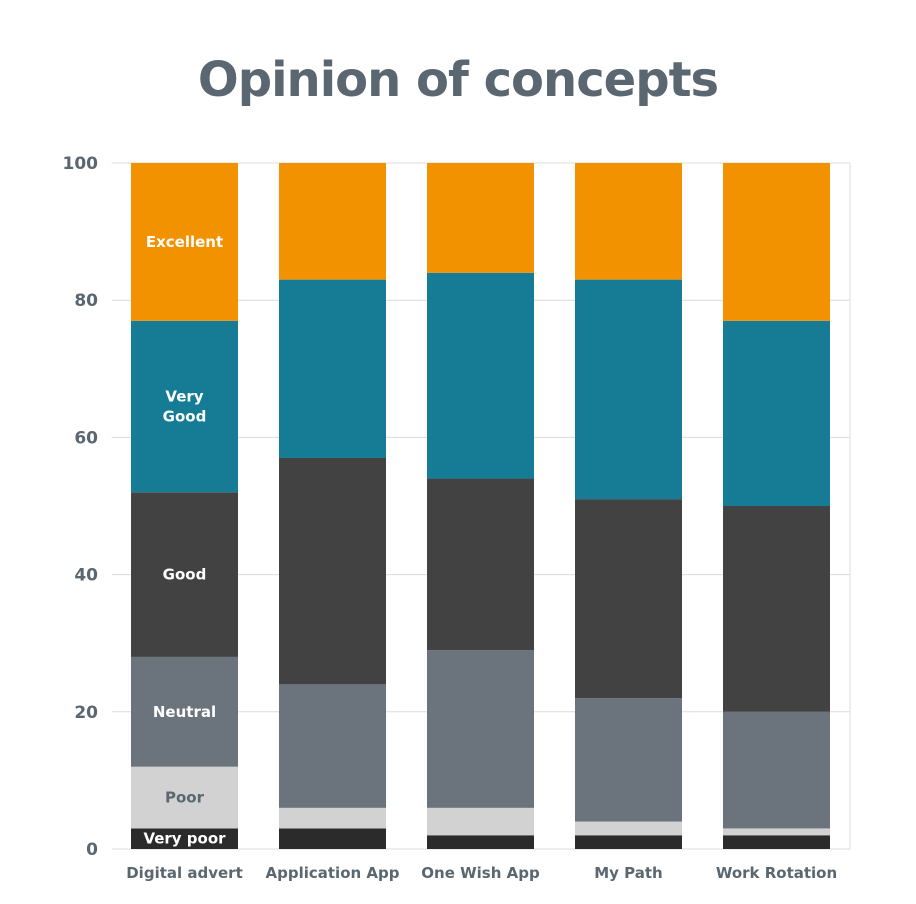 Image resolution: width=916 pixels, height=904 pixels. I want to click on segment-label: Very poor, so click(184, 839).